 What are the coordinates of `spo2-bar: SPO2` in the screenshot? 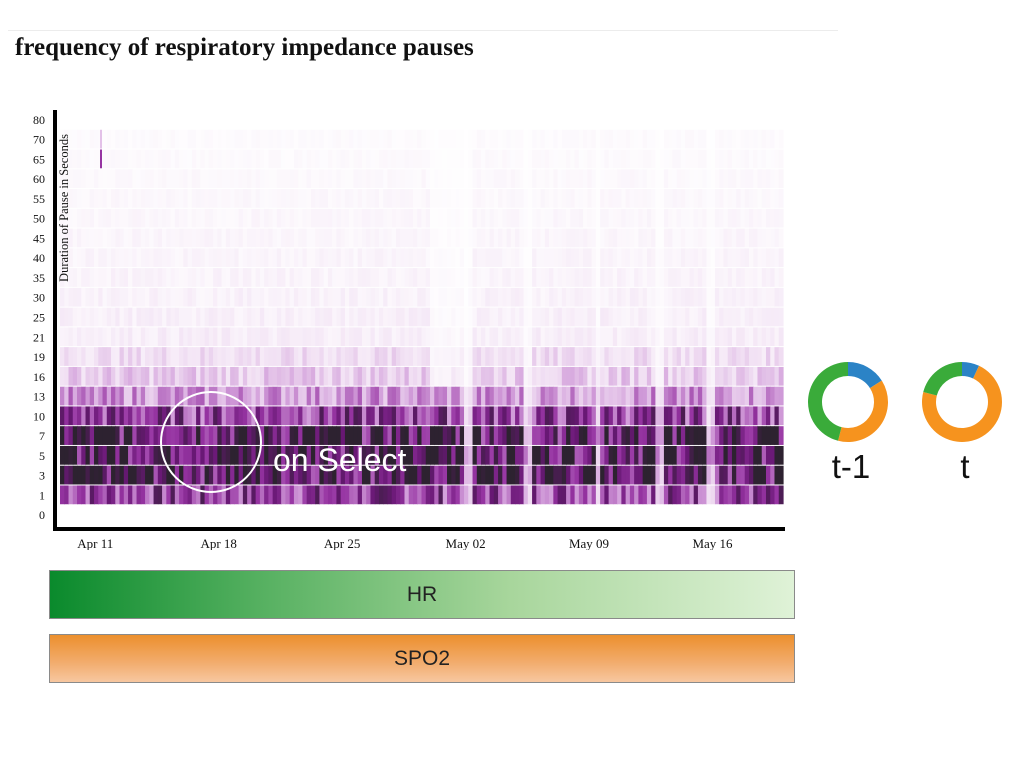 It's located at (422, 658).